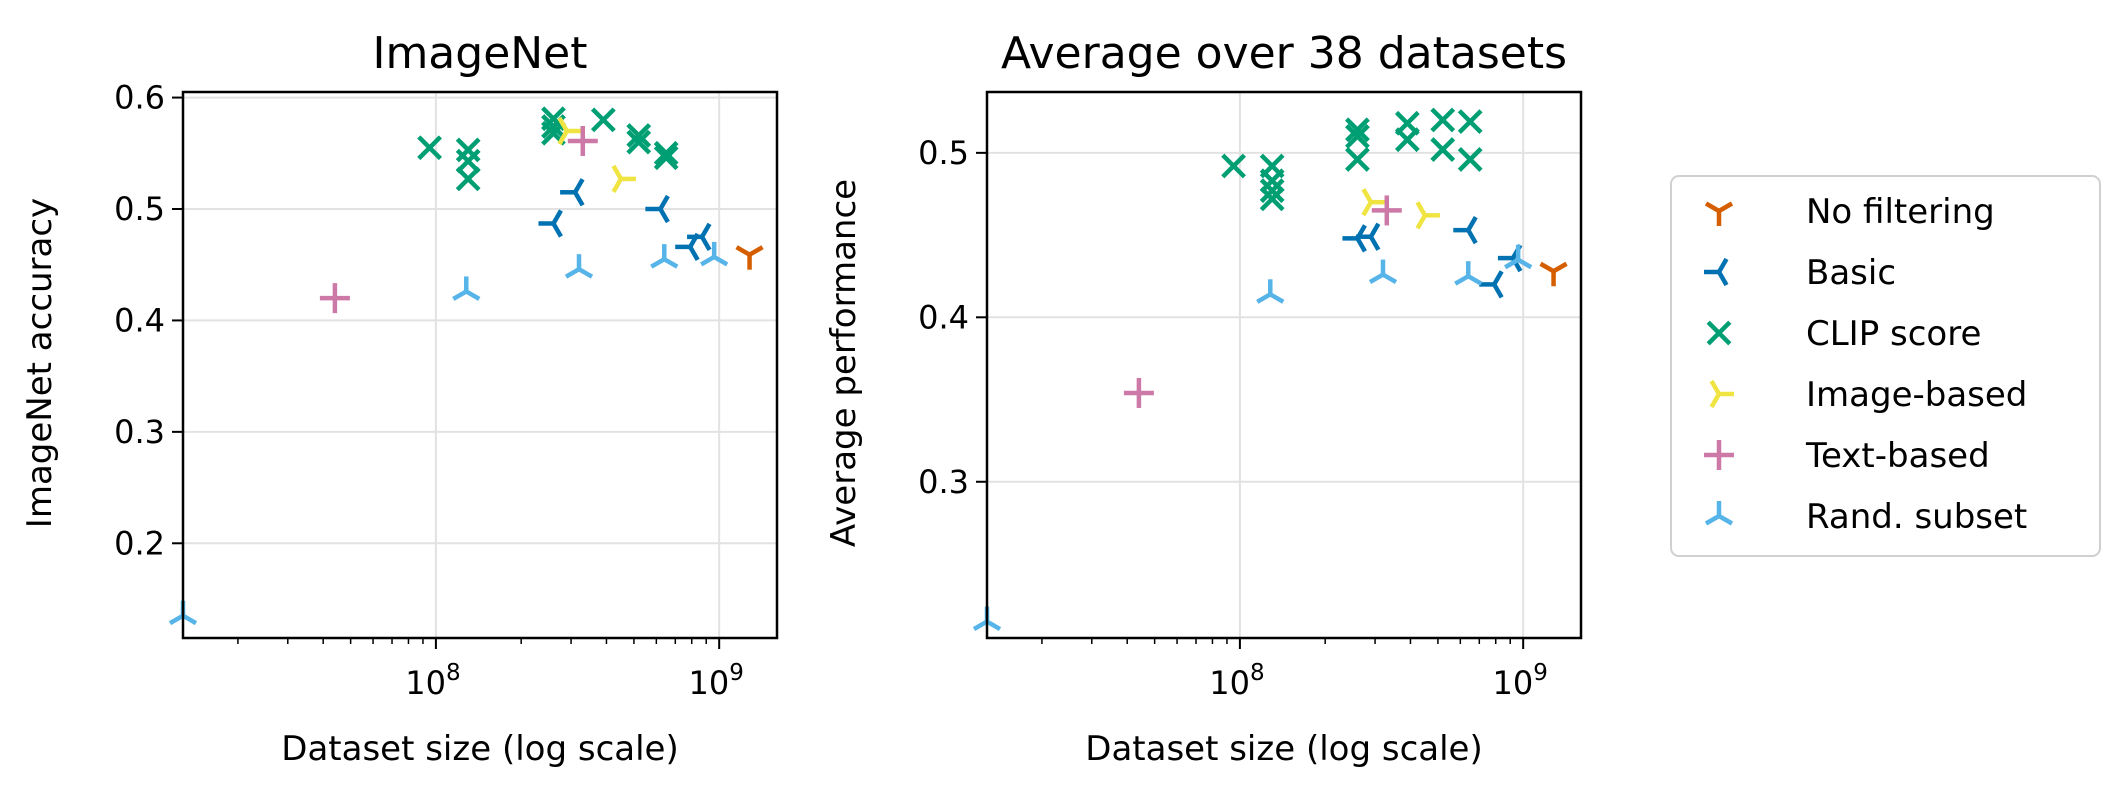 Image resolution: width=2120 pixels, height=805 pixels. I want to click on y-tick-label: 0.2, so click(139, 543).